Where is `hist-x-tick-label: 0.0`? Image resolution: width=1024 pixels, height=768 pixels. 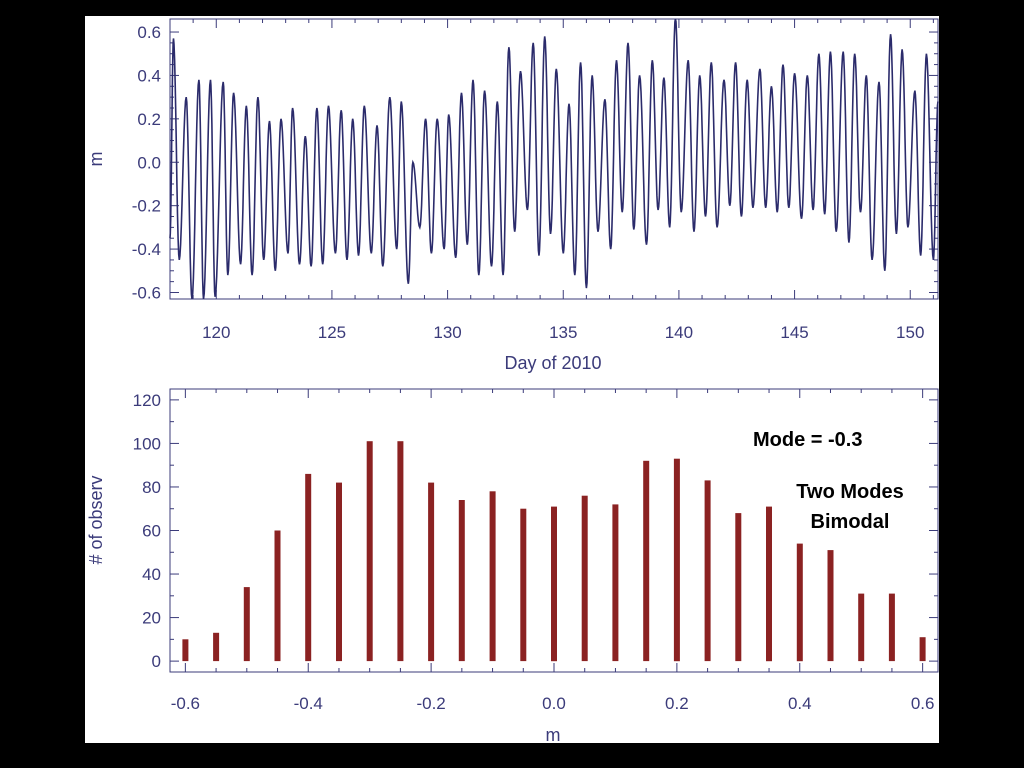 hist-x-tick-label: 0.0 is located at coordinates (554, 703).